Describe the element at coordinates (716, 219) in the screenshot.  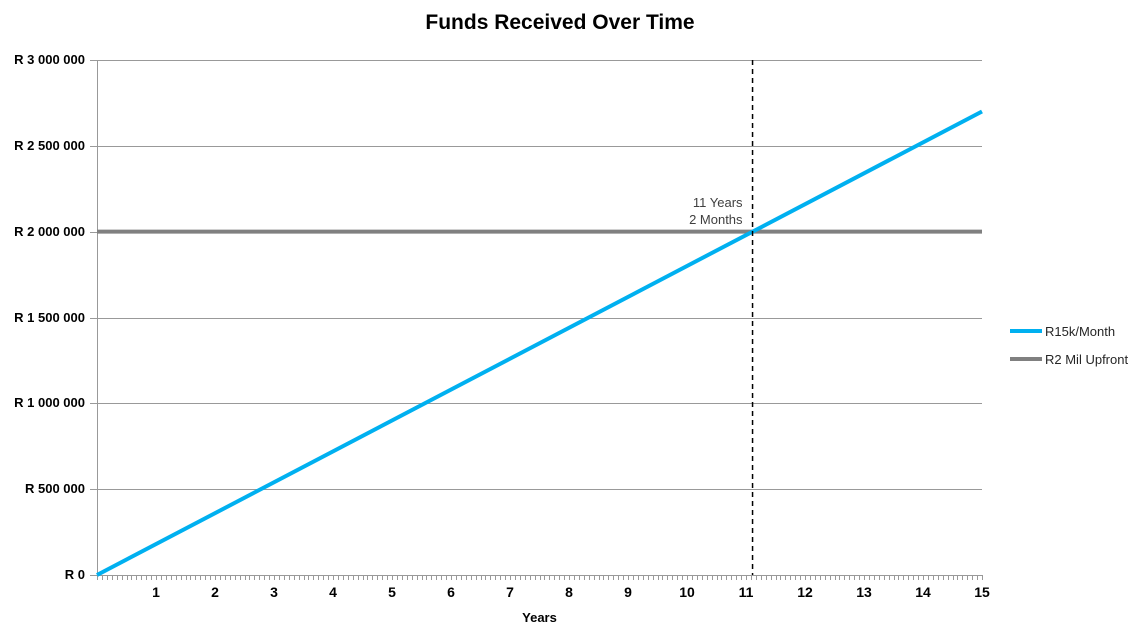
I see `annotation-line-2: 2 Months` at that location.